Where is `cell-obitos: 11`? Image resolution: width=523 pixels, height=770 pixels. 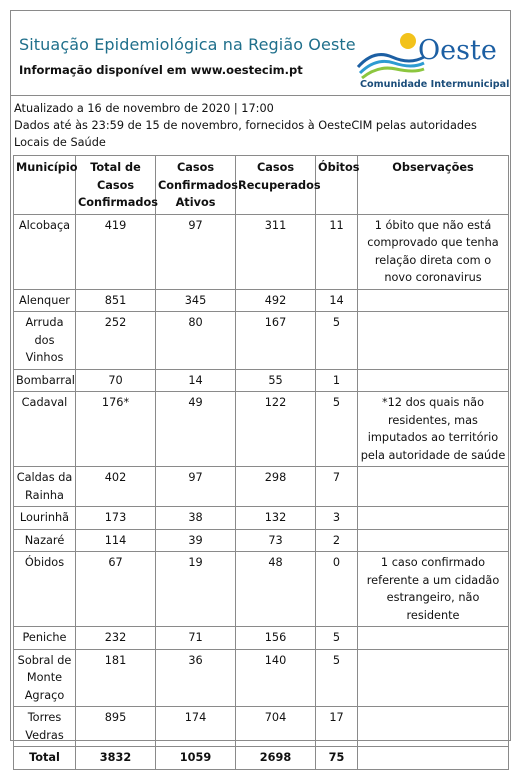
cell-obitos: 11 is located at coordinates (336, 251).